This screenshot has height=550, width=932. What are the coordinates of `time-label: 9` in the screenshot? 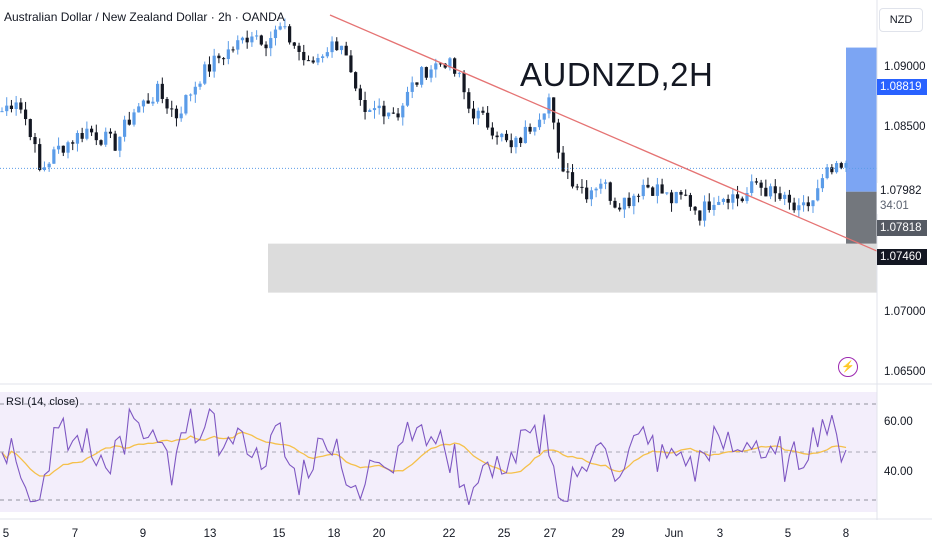 It's located at (143, 534).